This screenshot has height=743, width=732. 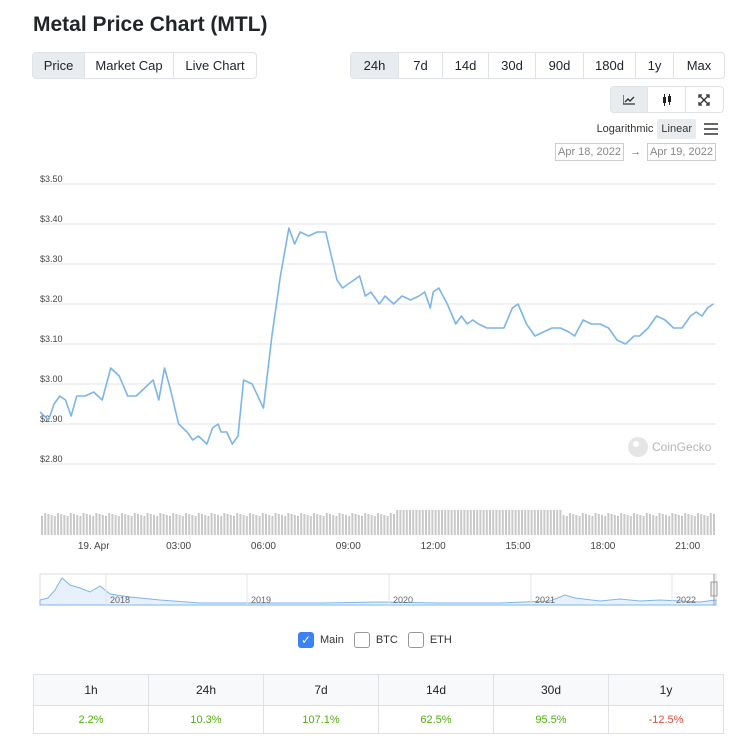 What do you see at coordinates (625, 129) in the screenshot?
I see `scale-logarithmic: Logarithmic` at bounding box center [625, 129].